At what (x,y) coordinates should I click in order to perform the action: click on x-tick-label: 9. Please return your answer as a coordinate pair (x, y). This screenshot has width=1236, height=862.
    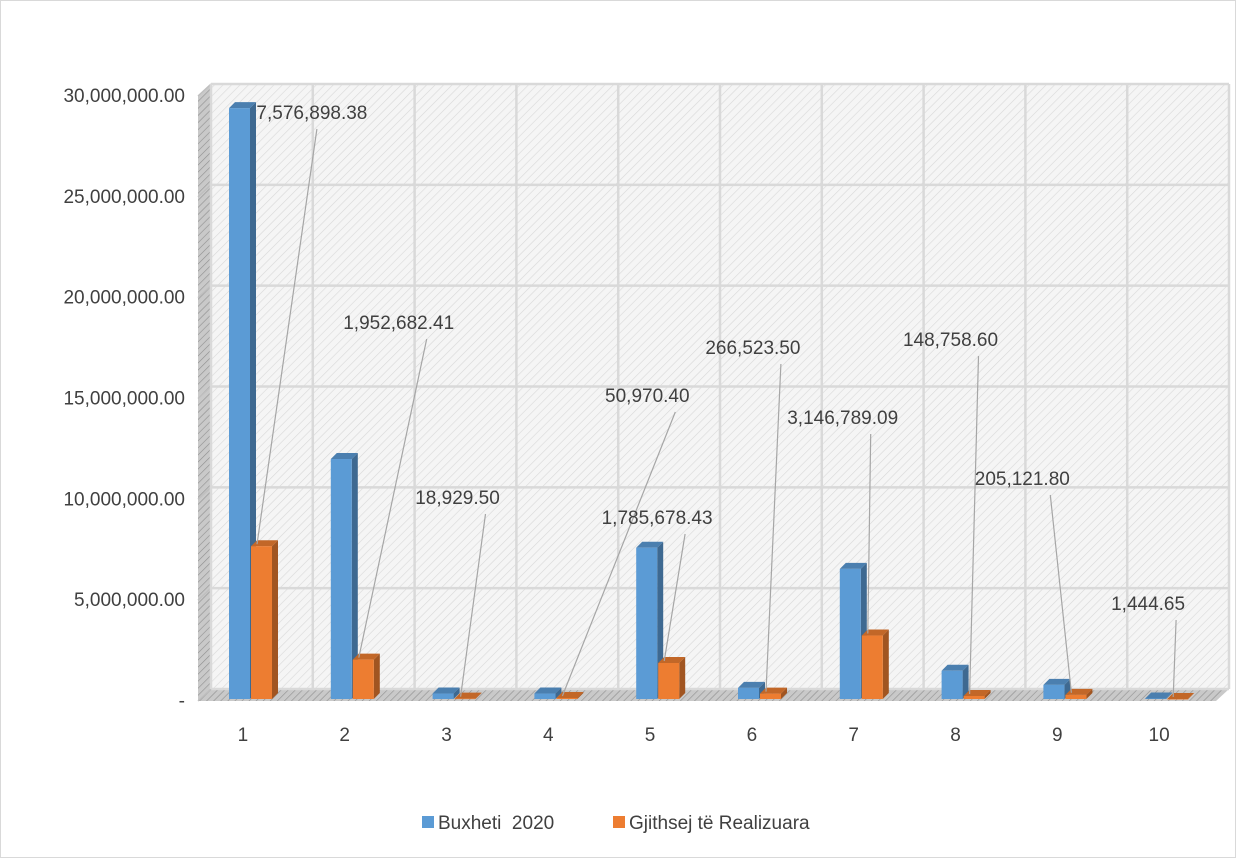
    Looking at the image, I should click on (1057, 735).